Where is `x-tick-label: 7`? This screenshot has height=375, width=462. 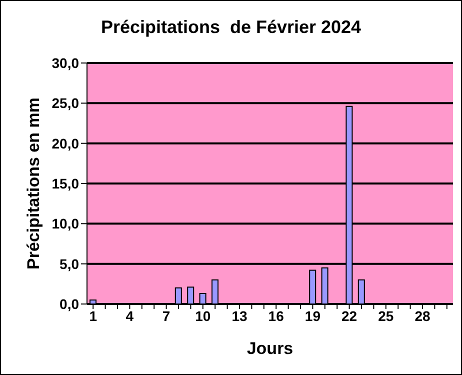
x-tick-label: 7 is located at coordinates (166, 316).